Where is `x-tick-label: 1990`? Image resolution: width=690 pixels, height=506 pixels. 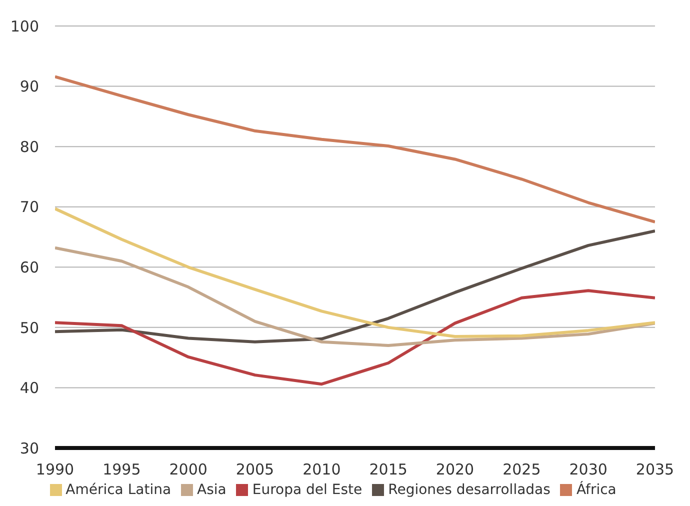
x-tick-label: 1990 is located at coordinates (55, 469).